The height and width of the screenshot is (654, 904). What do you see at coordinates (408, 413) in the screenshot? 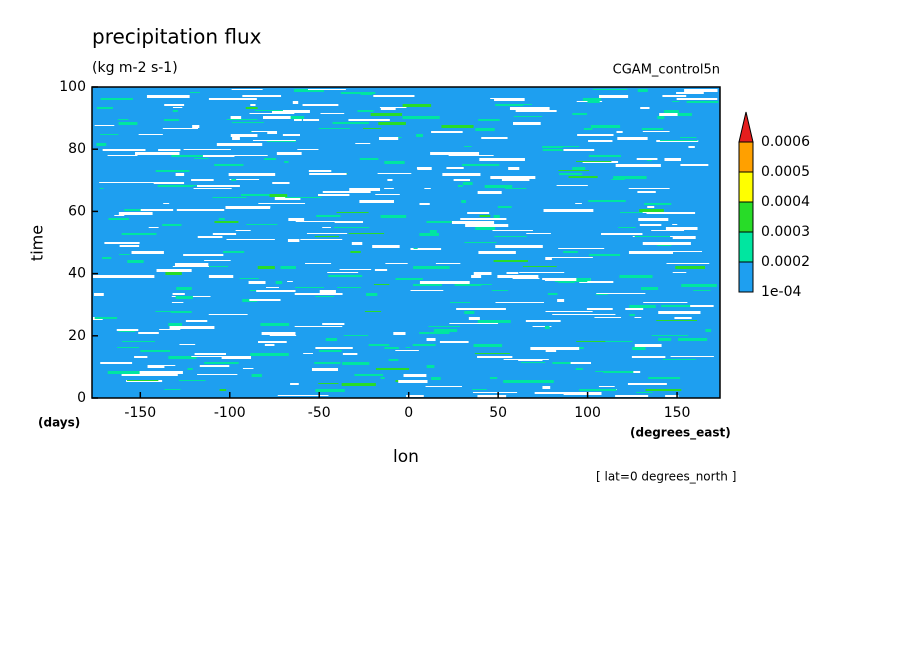
I see `x-tick-label: 0` at bounding box center [408, 413].